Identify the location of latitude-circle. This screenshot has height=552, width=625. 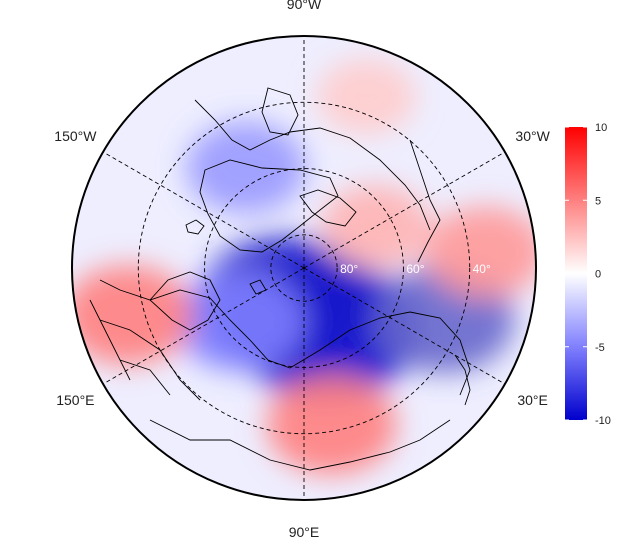
(304, 268).